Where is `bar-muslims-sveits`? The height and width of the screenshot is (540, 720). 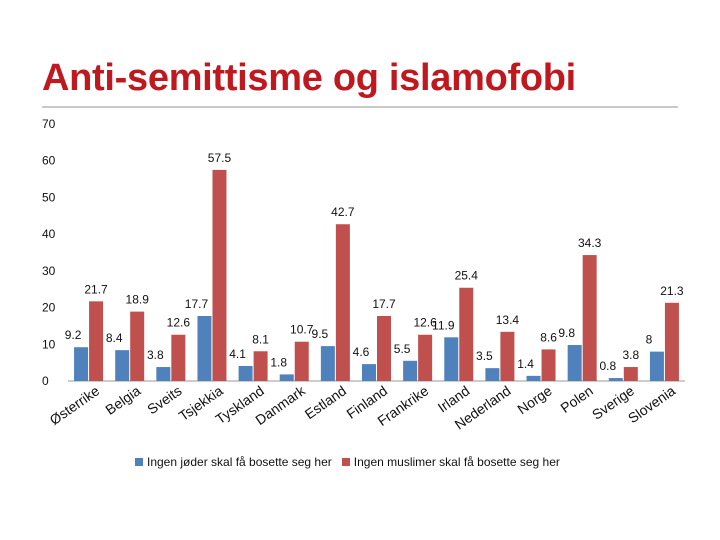
bar-muslims-sveits is located at coordinates (178, 357).